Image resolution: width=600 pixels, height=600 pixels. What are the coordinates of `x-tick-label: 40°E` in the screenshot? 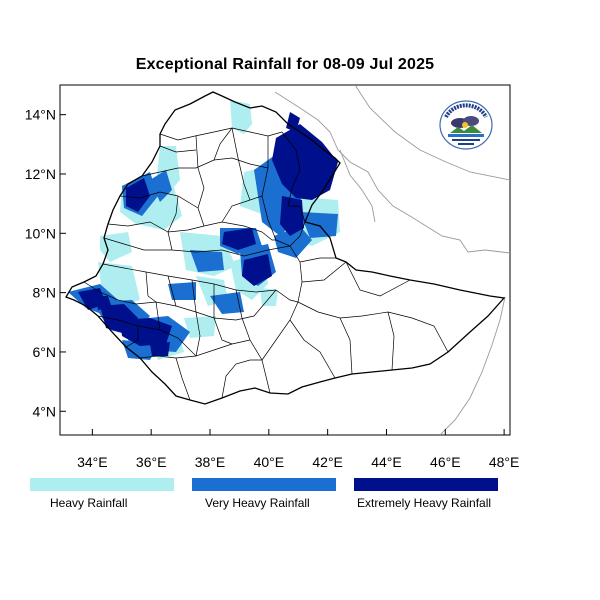 It's located at (269, 462).